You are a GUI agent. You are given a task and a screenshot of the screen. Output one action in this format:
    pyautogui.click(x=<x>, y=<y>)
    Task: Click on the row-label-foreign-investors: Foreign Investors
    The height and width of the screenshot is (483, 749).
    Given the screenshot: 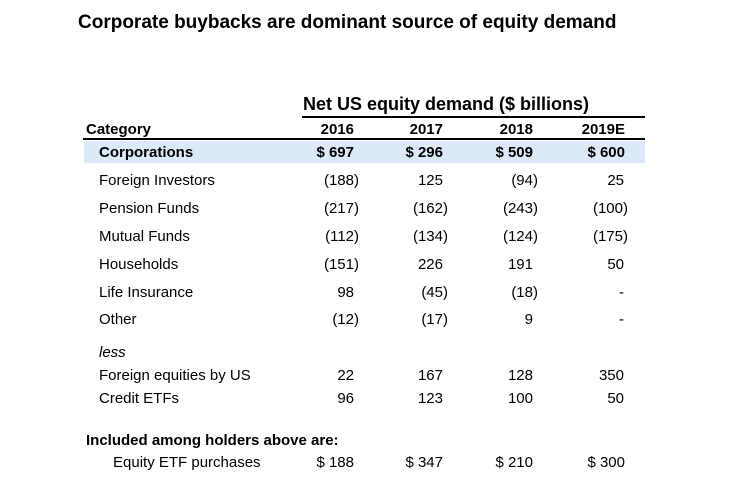 What is the action you would take?
    pyautogui.click(x=157, y=180)
    